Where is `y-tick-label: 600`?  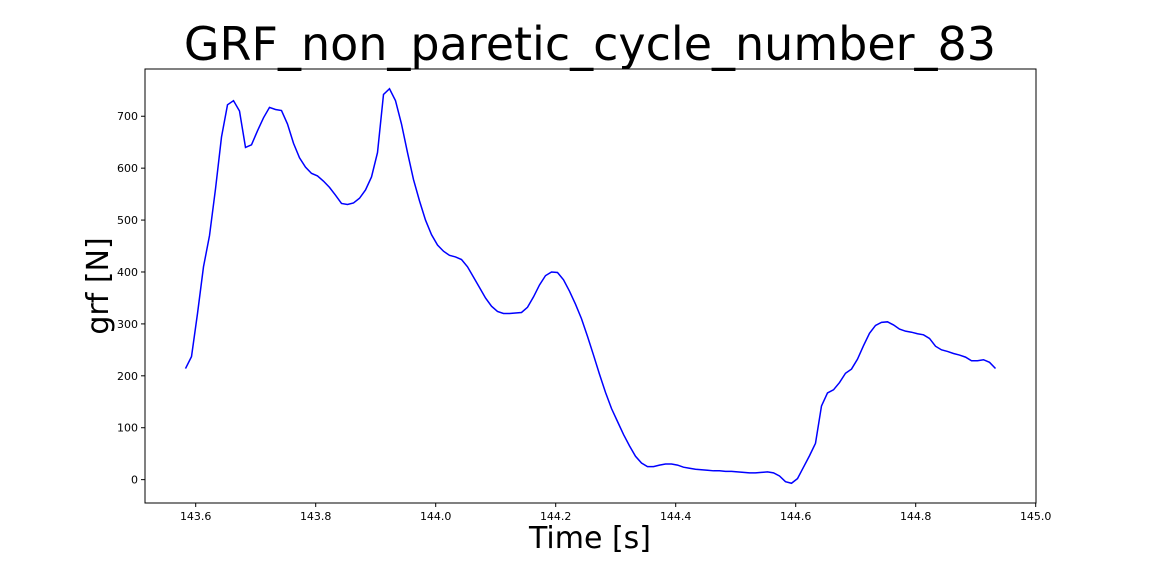
y-tick-label: 600 is located at coordinates (127, 168).